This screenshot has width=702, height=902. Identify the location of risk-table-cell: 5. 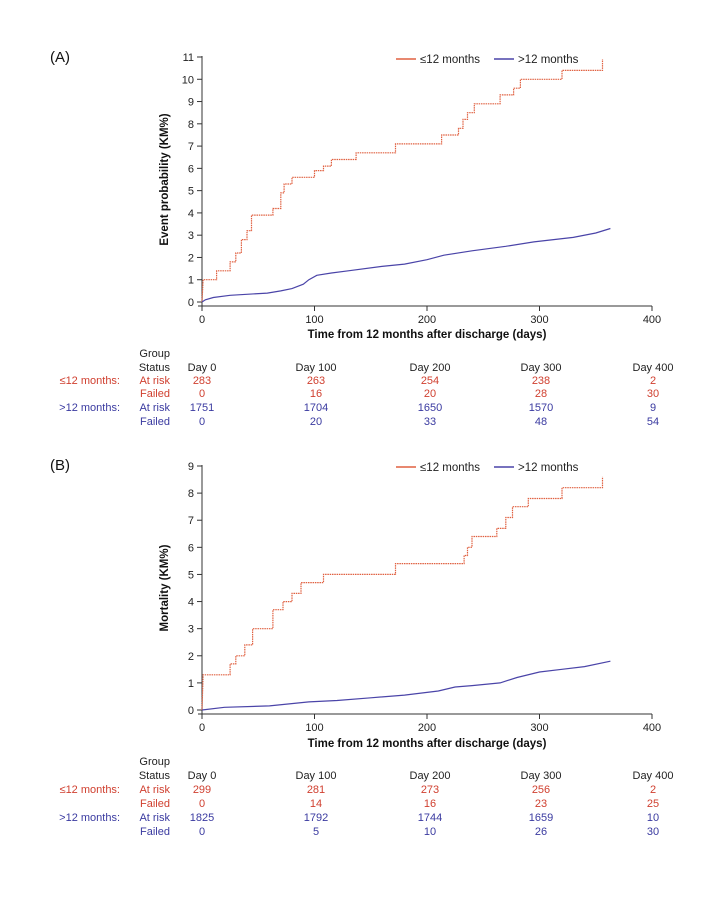
(316, 832).